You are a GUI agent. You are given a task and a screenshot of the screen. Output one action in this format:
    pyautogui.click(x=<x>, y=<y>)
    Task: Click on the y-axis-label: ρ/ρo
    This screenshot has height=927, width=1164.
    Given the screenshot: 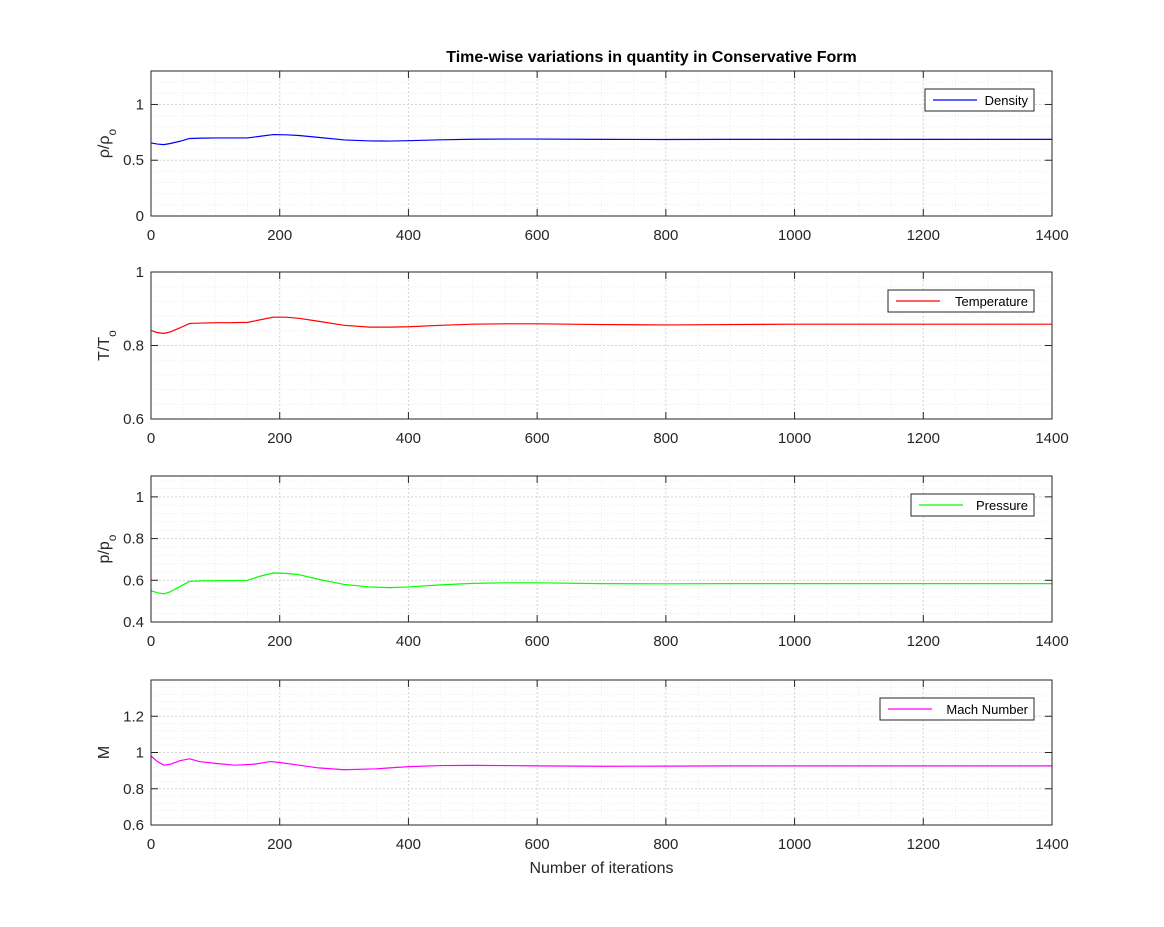 What is the action you would take?
    pyautogui.click(x=107, y=144)
    